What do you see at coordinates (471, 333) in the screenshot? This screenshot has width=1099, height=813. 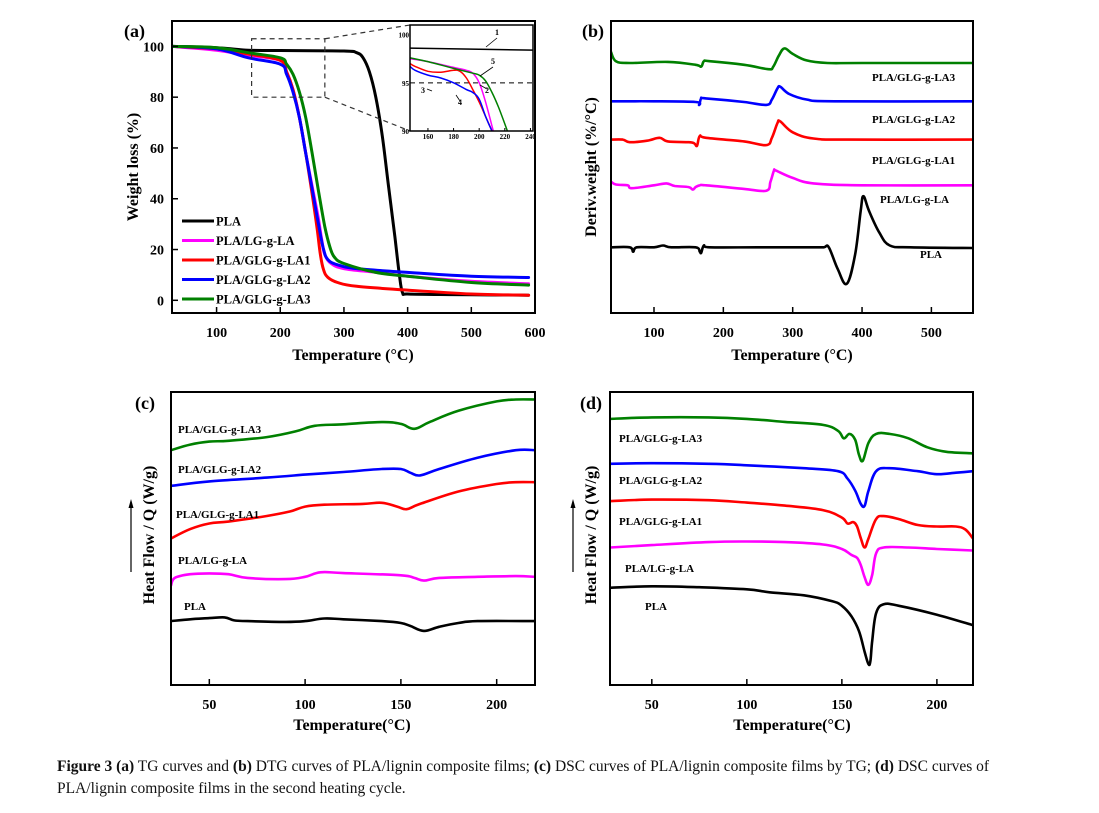 I see `panel-a-x-tick-label: 500` at bounding box center [471, 333].